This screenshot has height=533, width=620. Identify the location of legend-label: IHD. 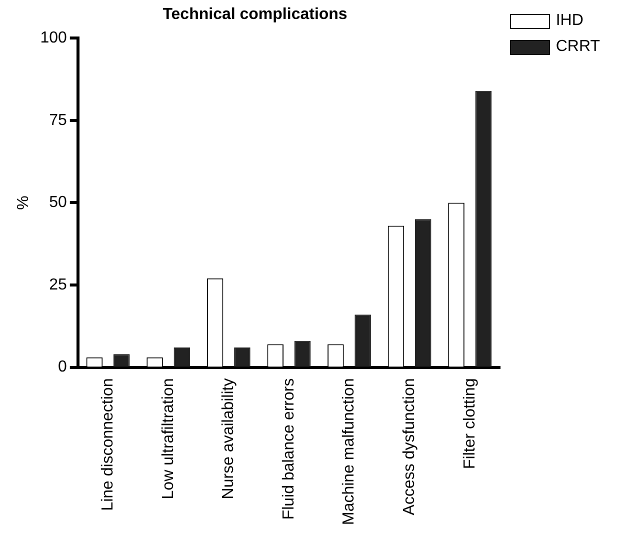
(570, 21).